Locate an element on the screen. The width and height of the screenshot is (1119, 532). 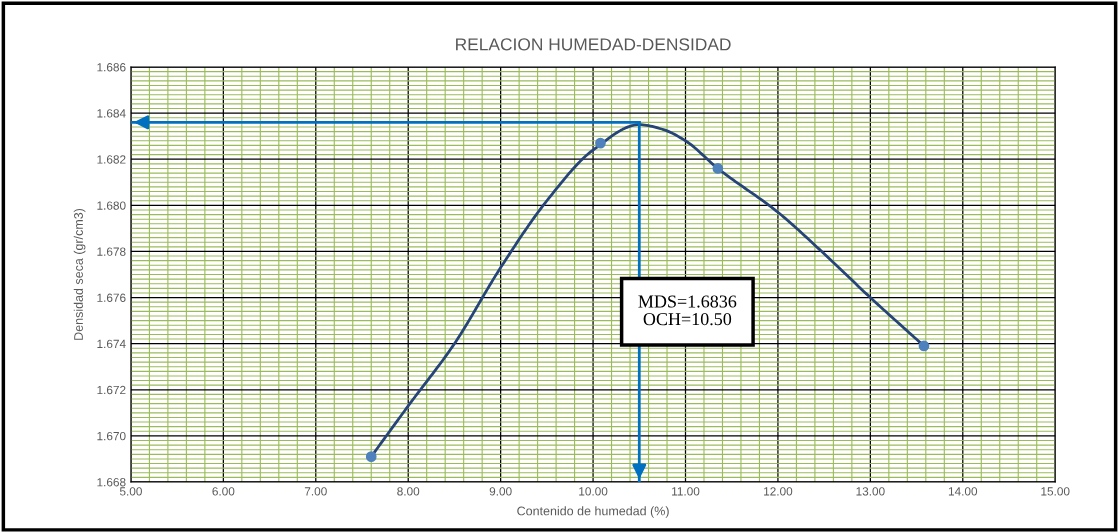
y-tick-label: 1.684 is located at coordinates (111, 113).